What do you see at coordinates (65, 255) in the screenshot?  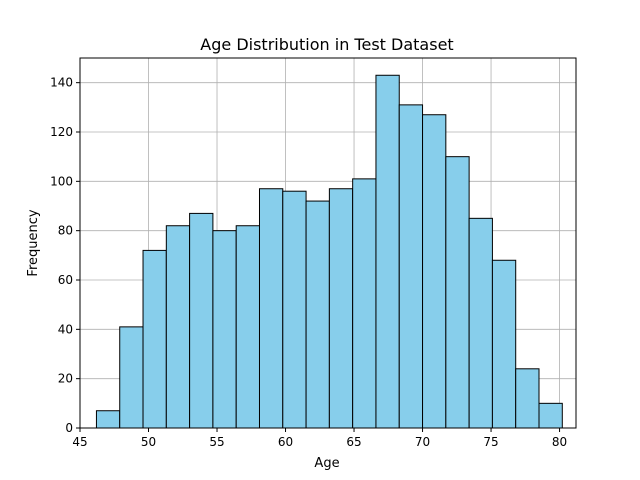 I see `y-axis-ticks: 0 20 40 60 80 100 120 140` at bounding box center [65, 255].